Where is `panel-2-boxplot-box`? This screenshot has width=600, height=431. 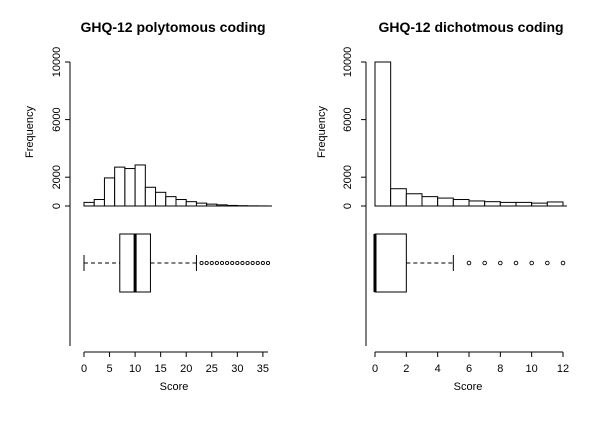
panel-2-boxplot-box is located at coordinates (390, 263).